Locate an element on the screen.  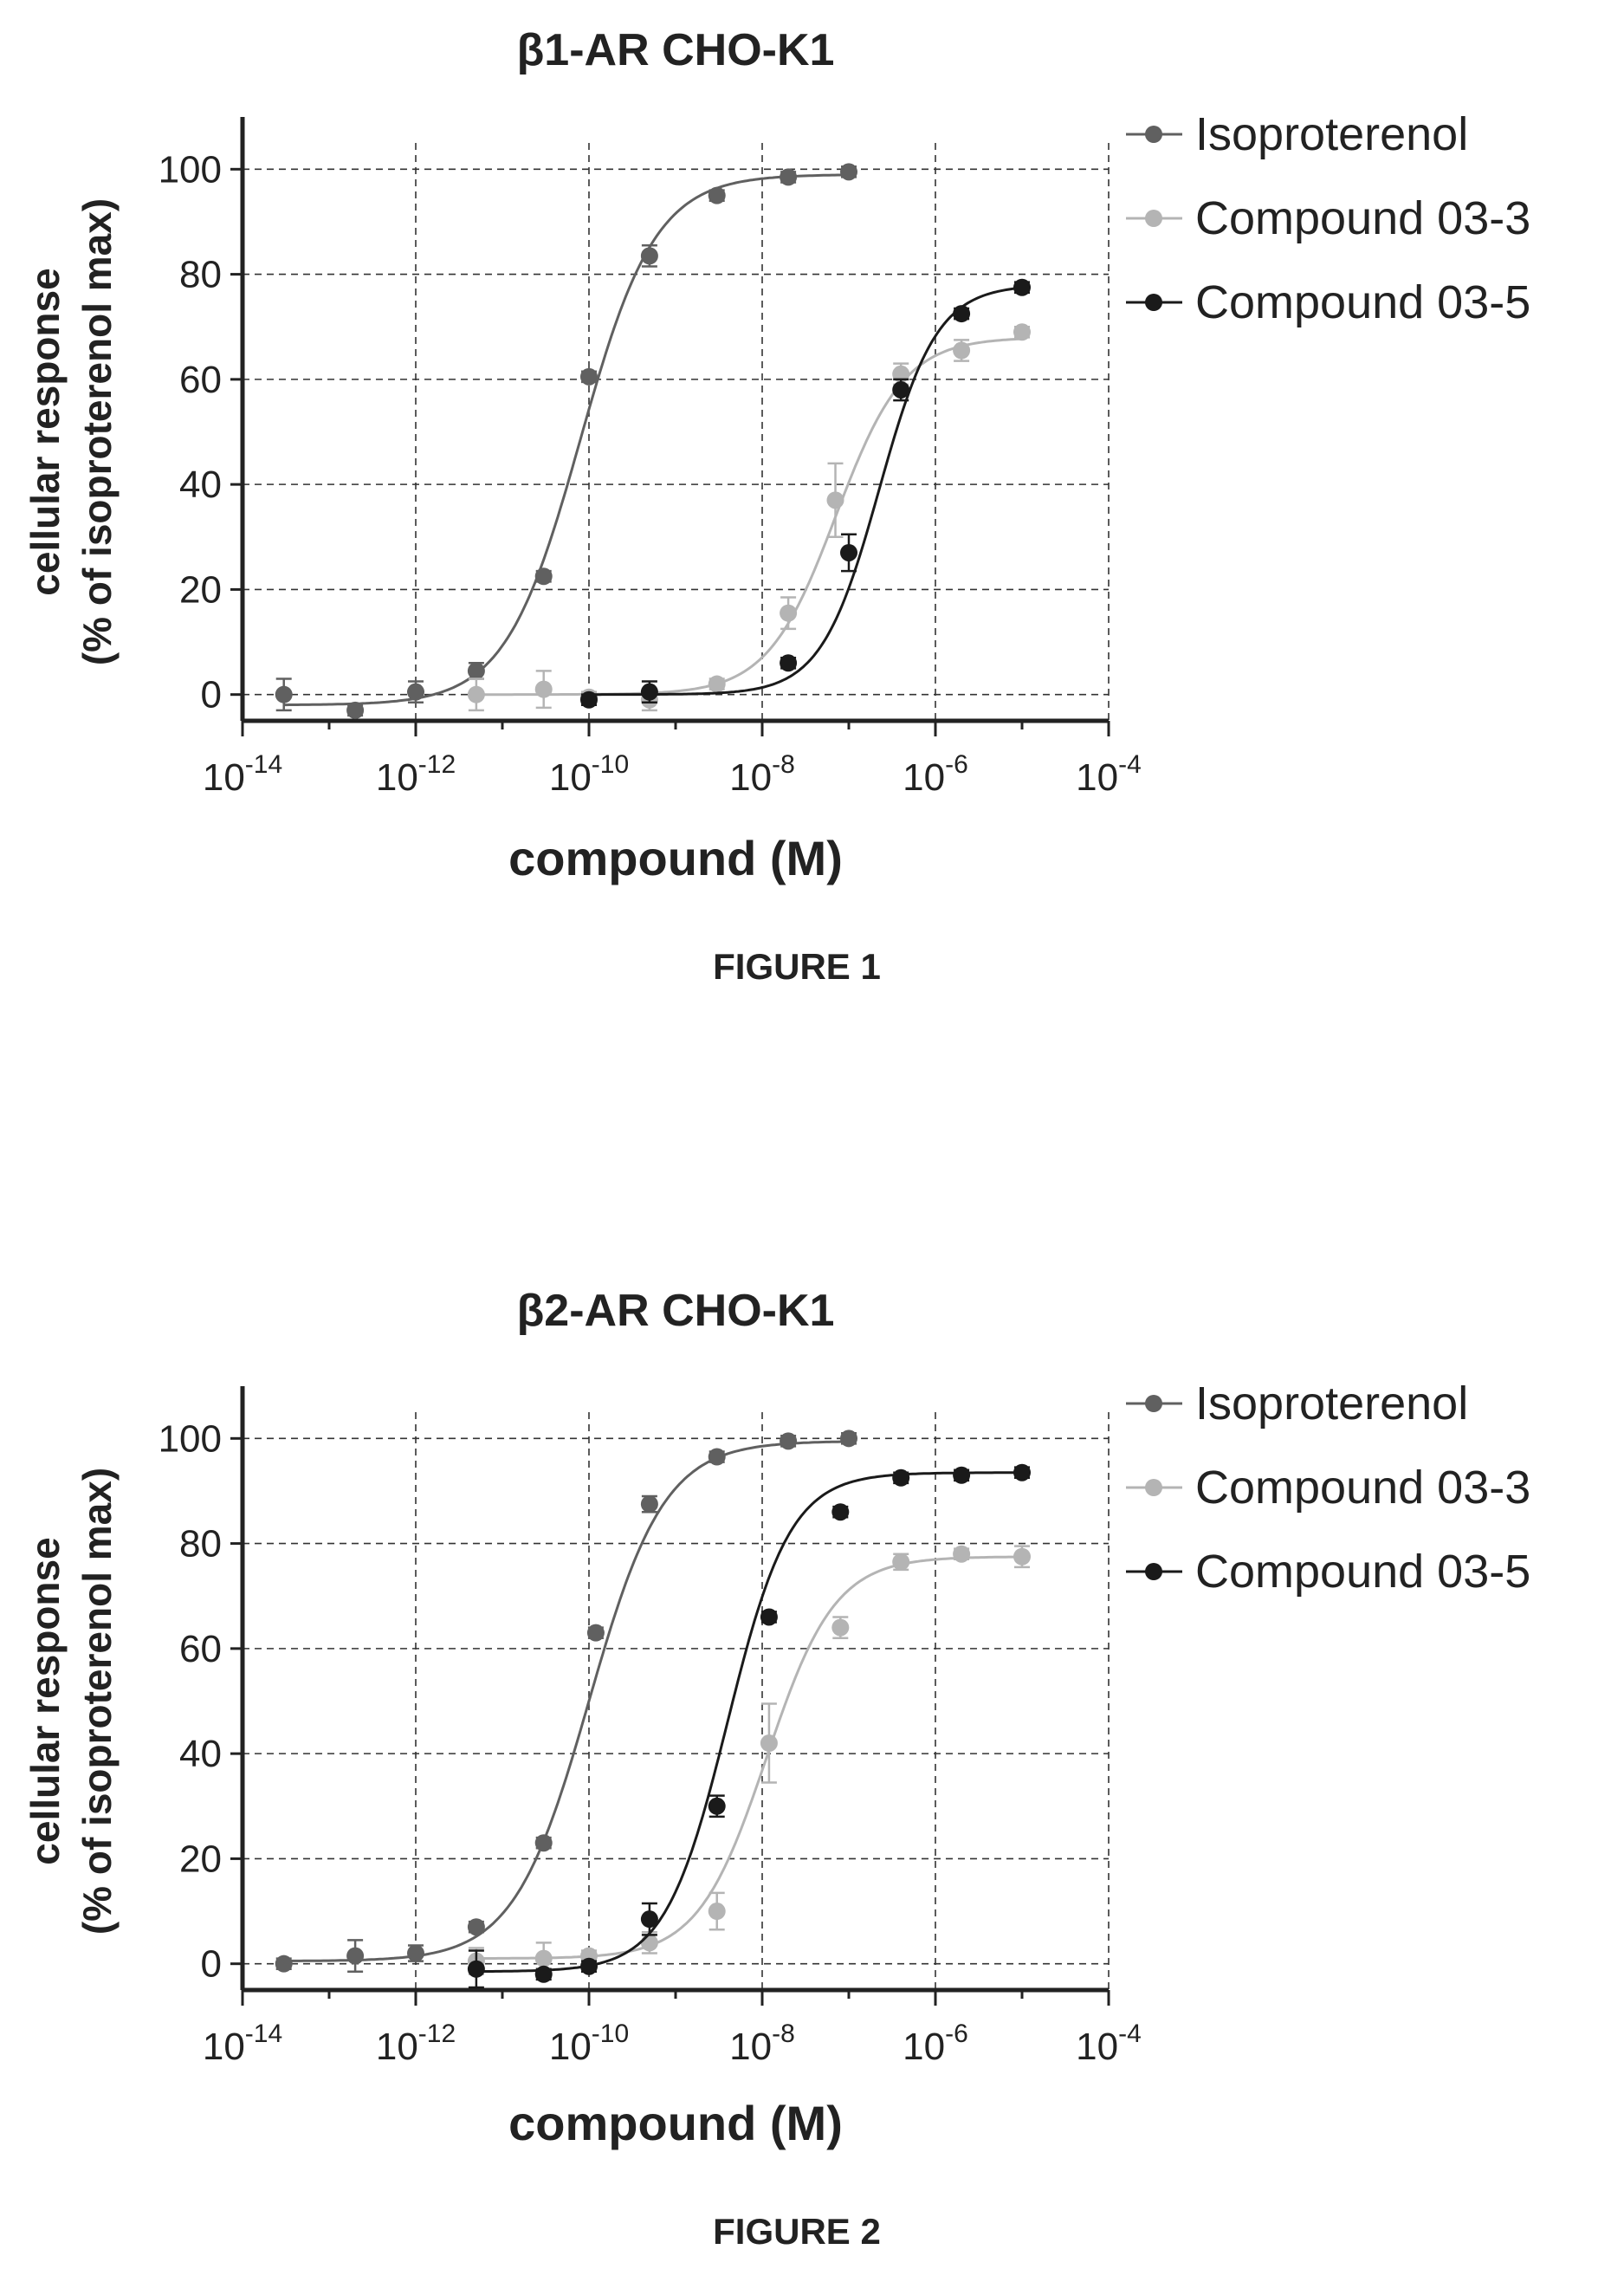
y-tick-label: 80 is located at coordinates (200, 1545).